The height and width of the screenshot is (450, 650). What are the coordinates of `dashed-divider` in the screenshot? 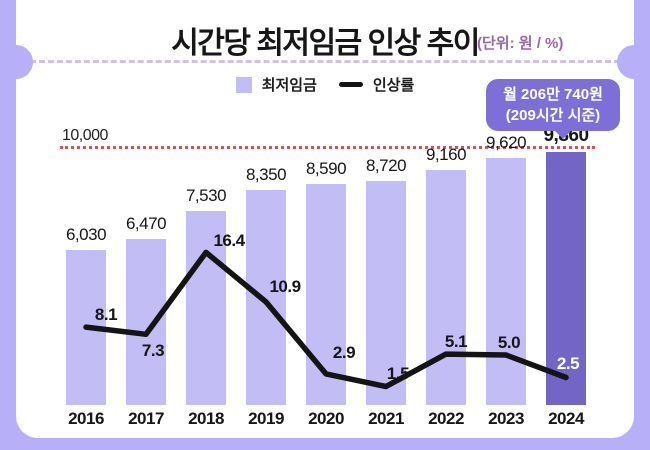 It's located at (325, 61).